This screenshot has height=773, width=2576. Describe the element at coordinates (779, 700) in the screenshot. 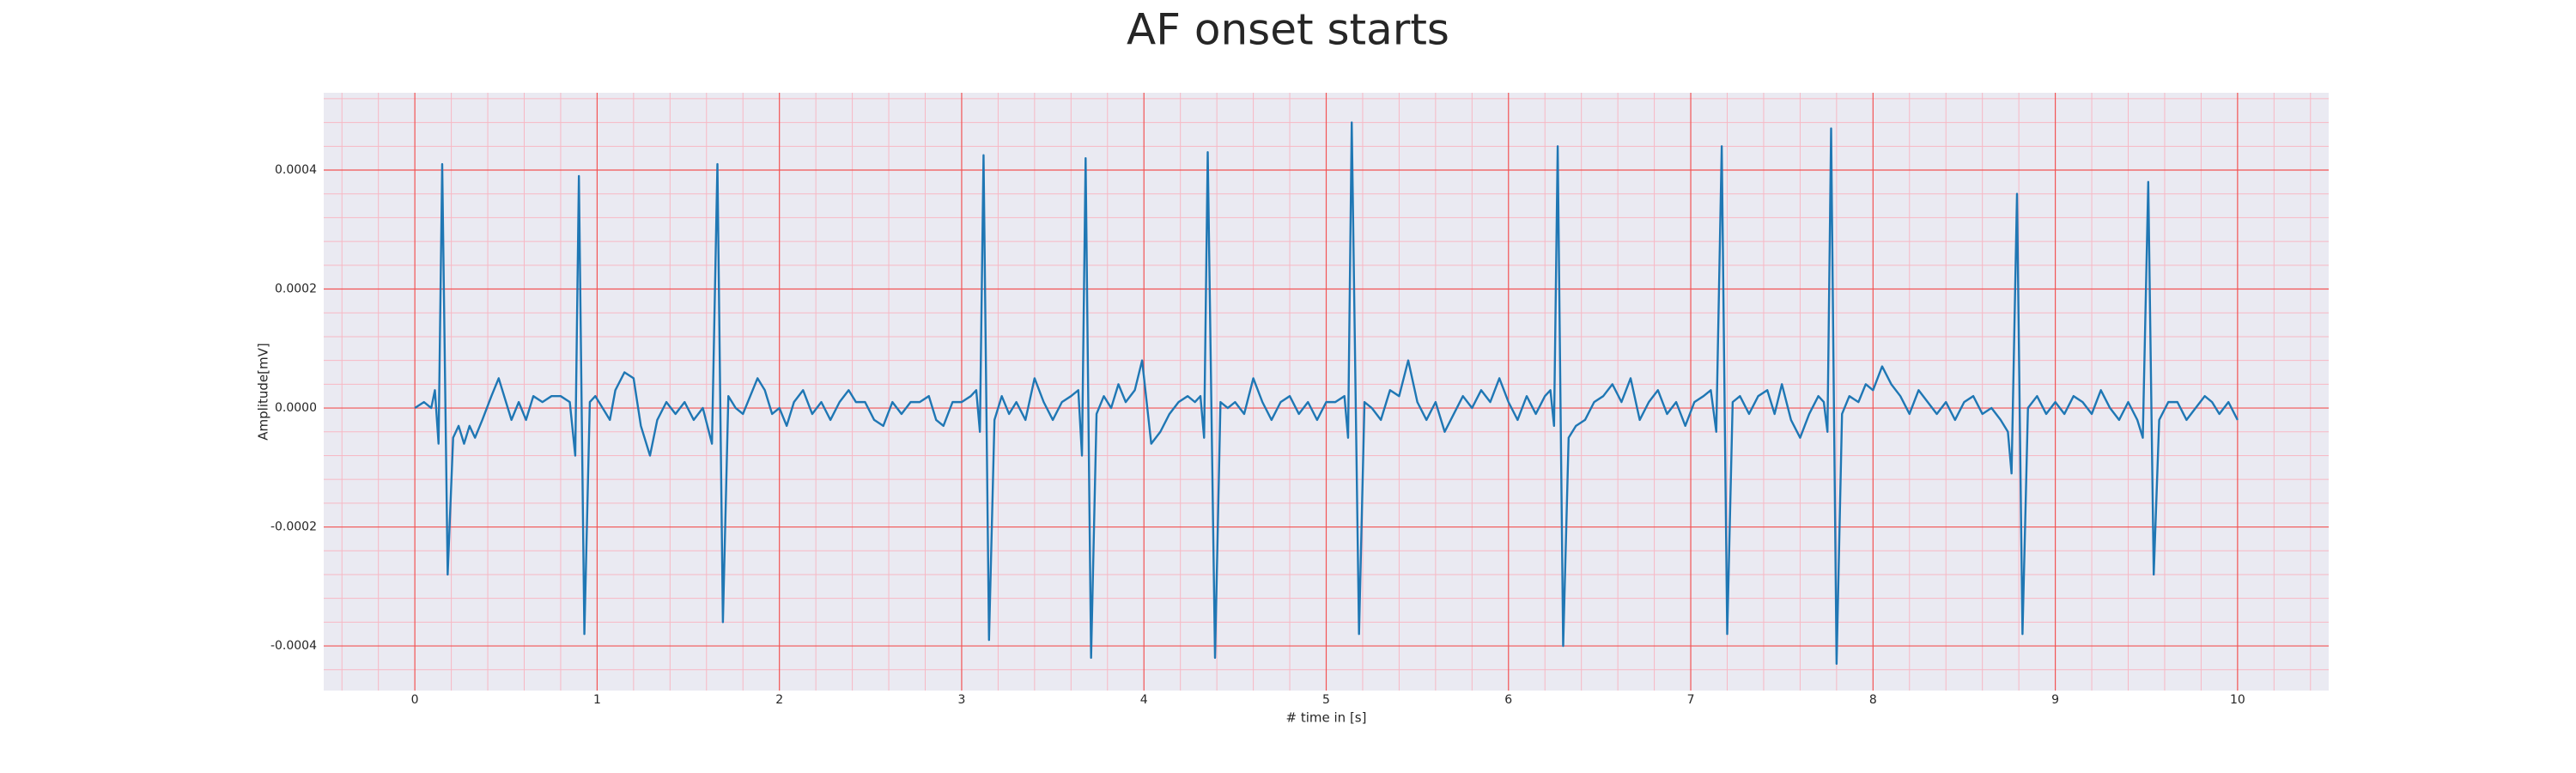

I see `x-tick-label: 2` at that location.